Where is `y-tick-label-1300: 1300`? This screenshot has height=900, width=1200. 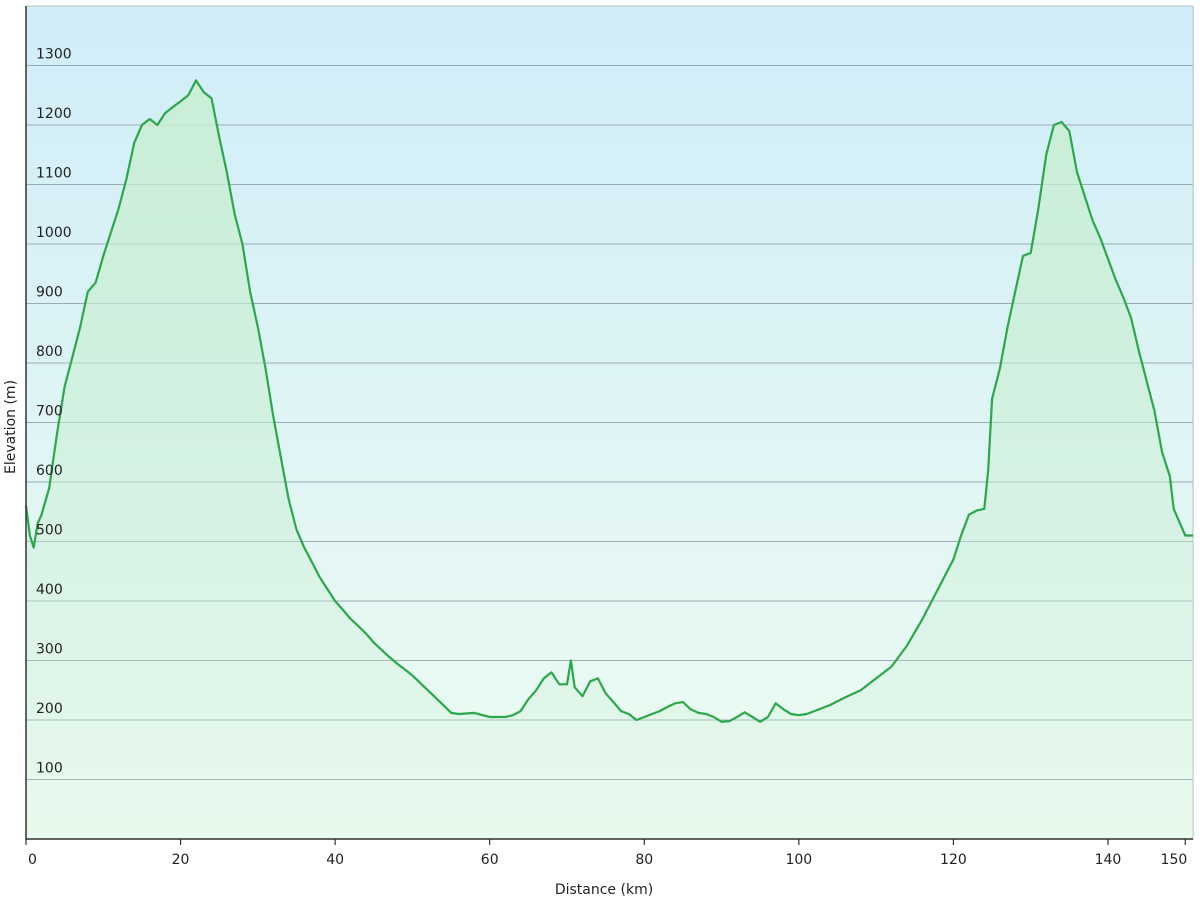
y-tick-label-1300: 1300 is located at coordinates (54, 55).